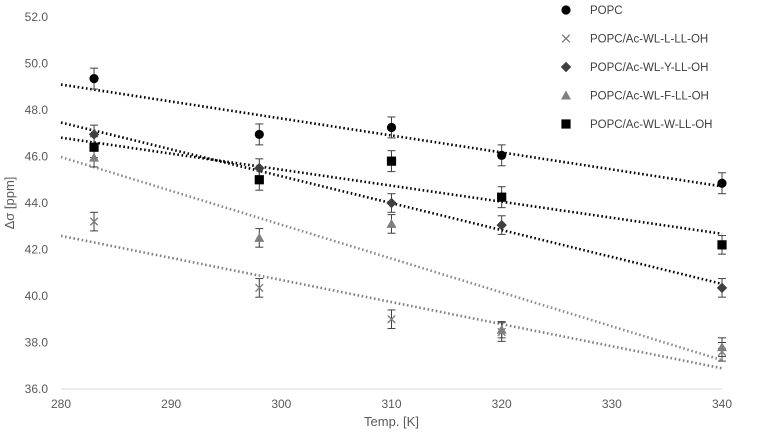 The width and height of the screenshot is (761, 434). What do you see at coordinates (281, 404) in the screenshot?
I see `x-tick-label: 300` at bounding box center [281, 404].